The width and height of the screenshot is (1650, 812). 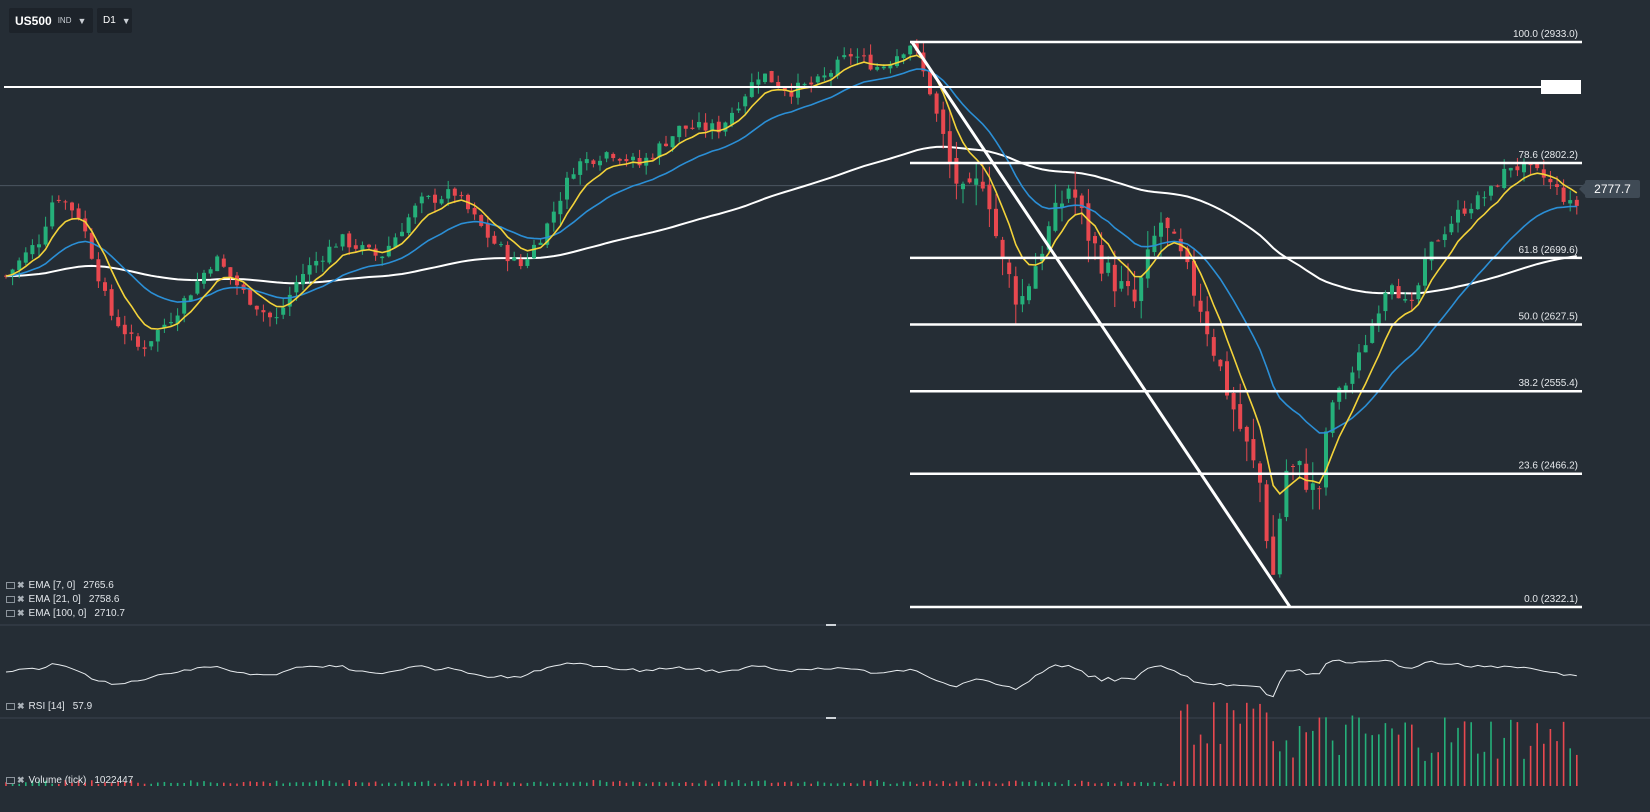 I want to click on timeframe-selector: D1 ▼, so click(x=114, y=20).